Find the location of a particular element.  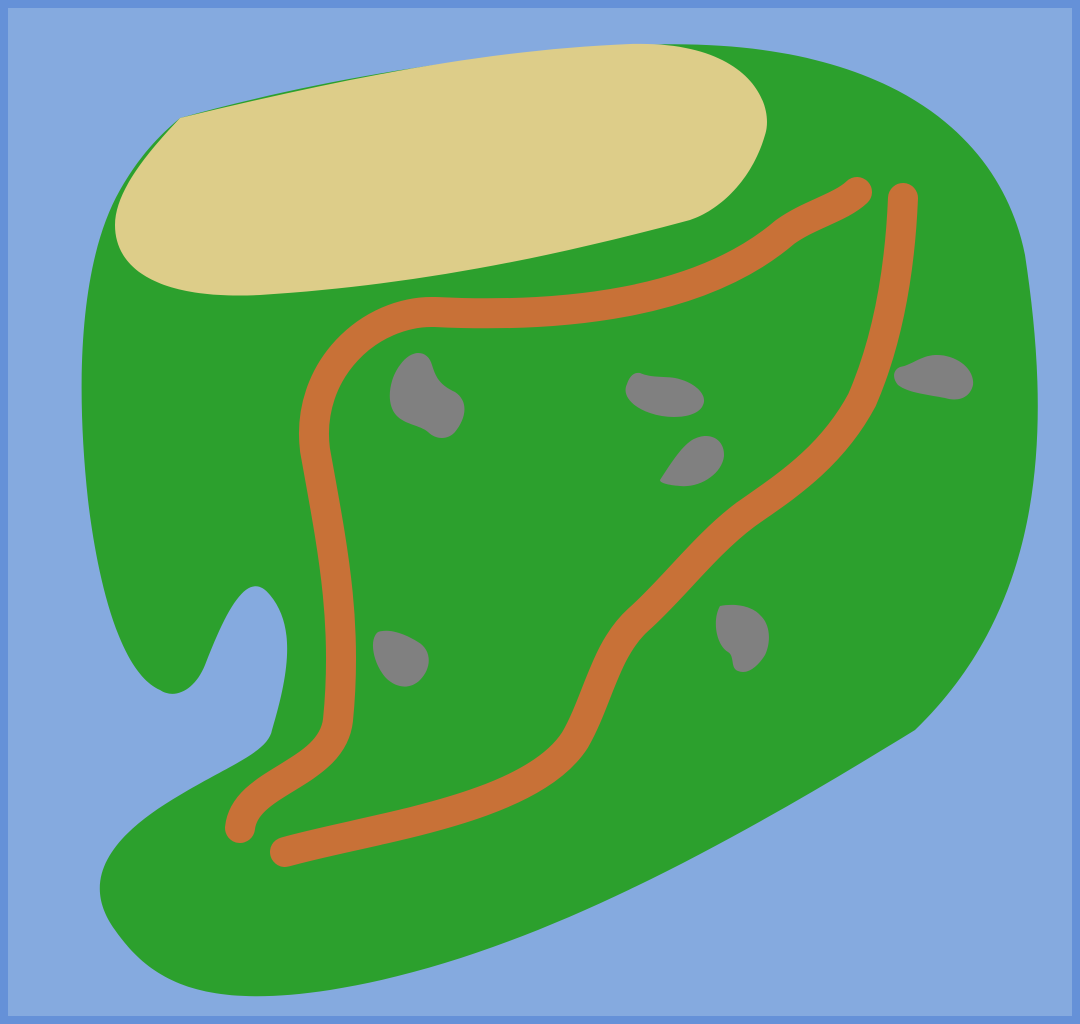

sand-beach is located at coordinates (441, 169).